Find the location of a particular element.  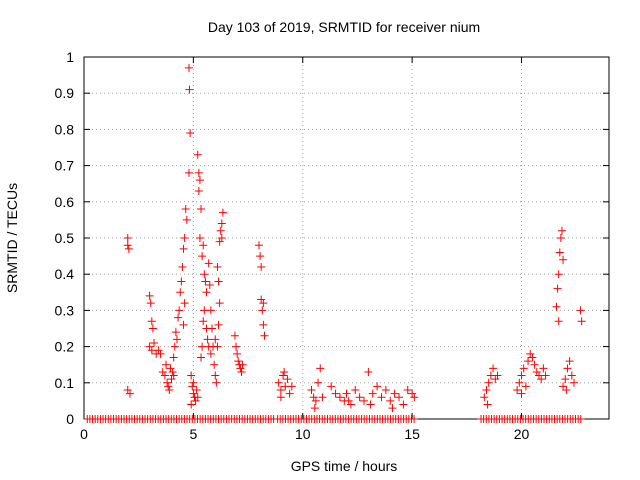

y-tick-label: 0.5 is located at coordinates (65, 238).